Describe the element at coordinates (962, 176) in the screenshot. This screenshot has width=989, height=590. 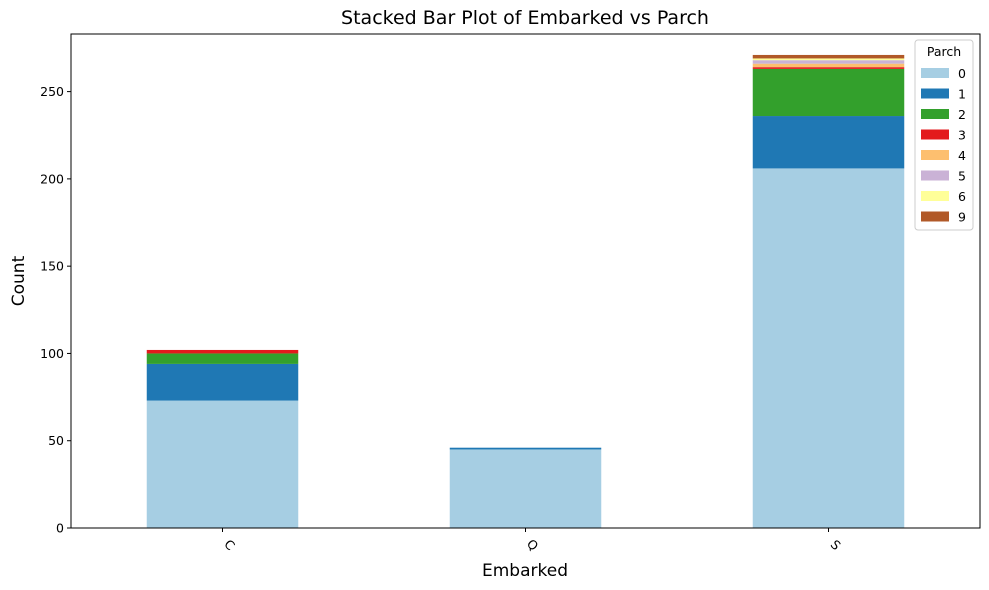
I see `legend-label-5: 5` at that location.